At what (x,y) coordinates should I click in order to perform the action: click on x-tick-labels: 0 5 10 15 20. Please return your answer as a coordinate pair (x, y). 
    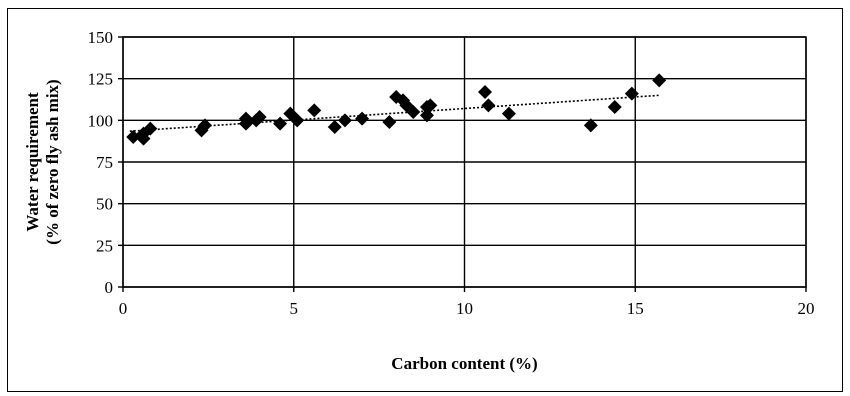
    Looking at the image, I should click on (467, 308).